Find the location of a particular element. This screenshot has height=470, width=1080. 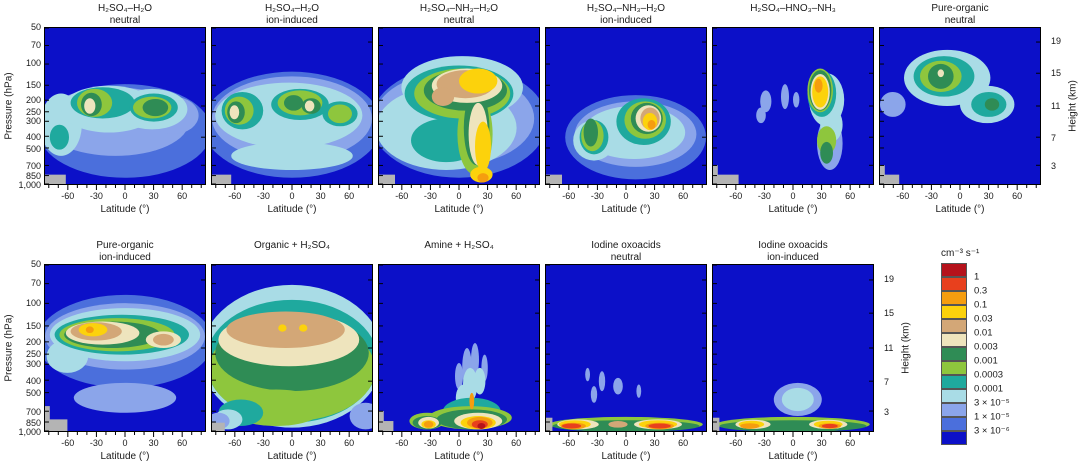

height-axis: 19 15 11 7 3 Height (km) is located at coordinates (1063, 94).